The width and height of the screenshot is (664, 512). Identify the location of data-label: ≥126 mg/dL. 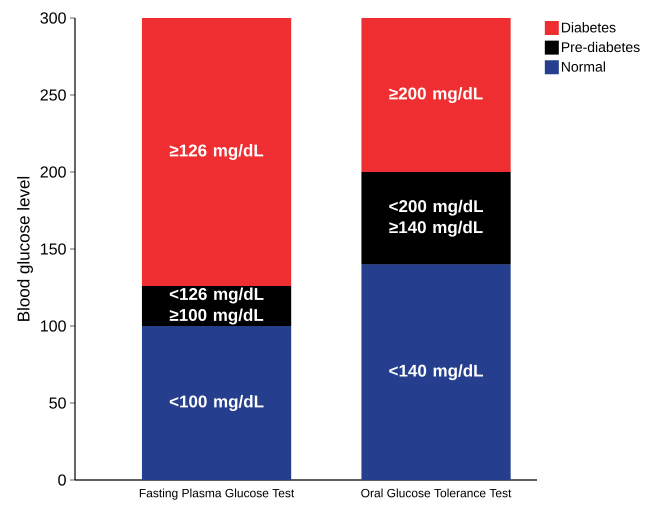
(217, 152).